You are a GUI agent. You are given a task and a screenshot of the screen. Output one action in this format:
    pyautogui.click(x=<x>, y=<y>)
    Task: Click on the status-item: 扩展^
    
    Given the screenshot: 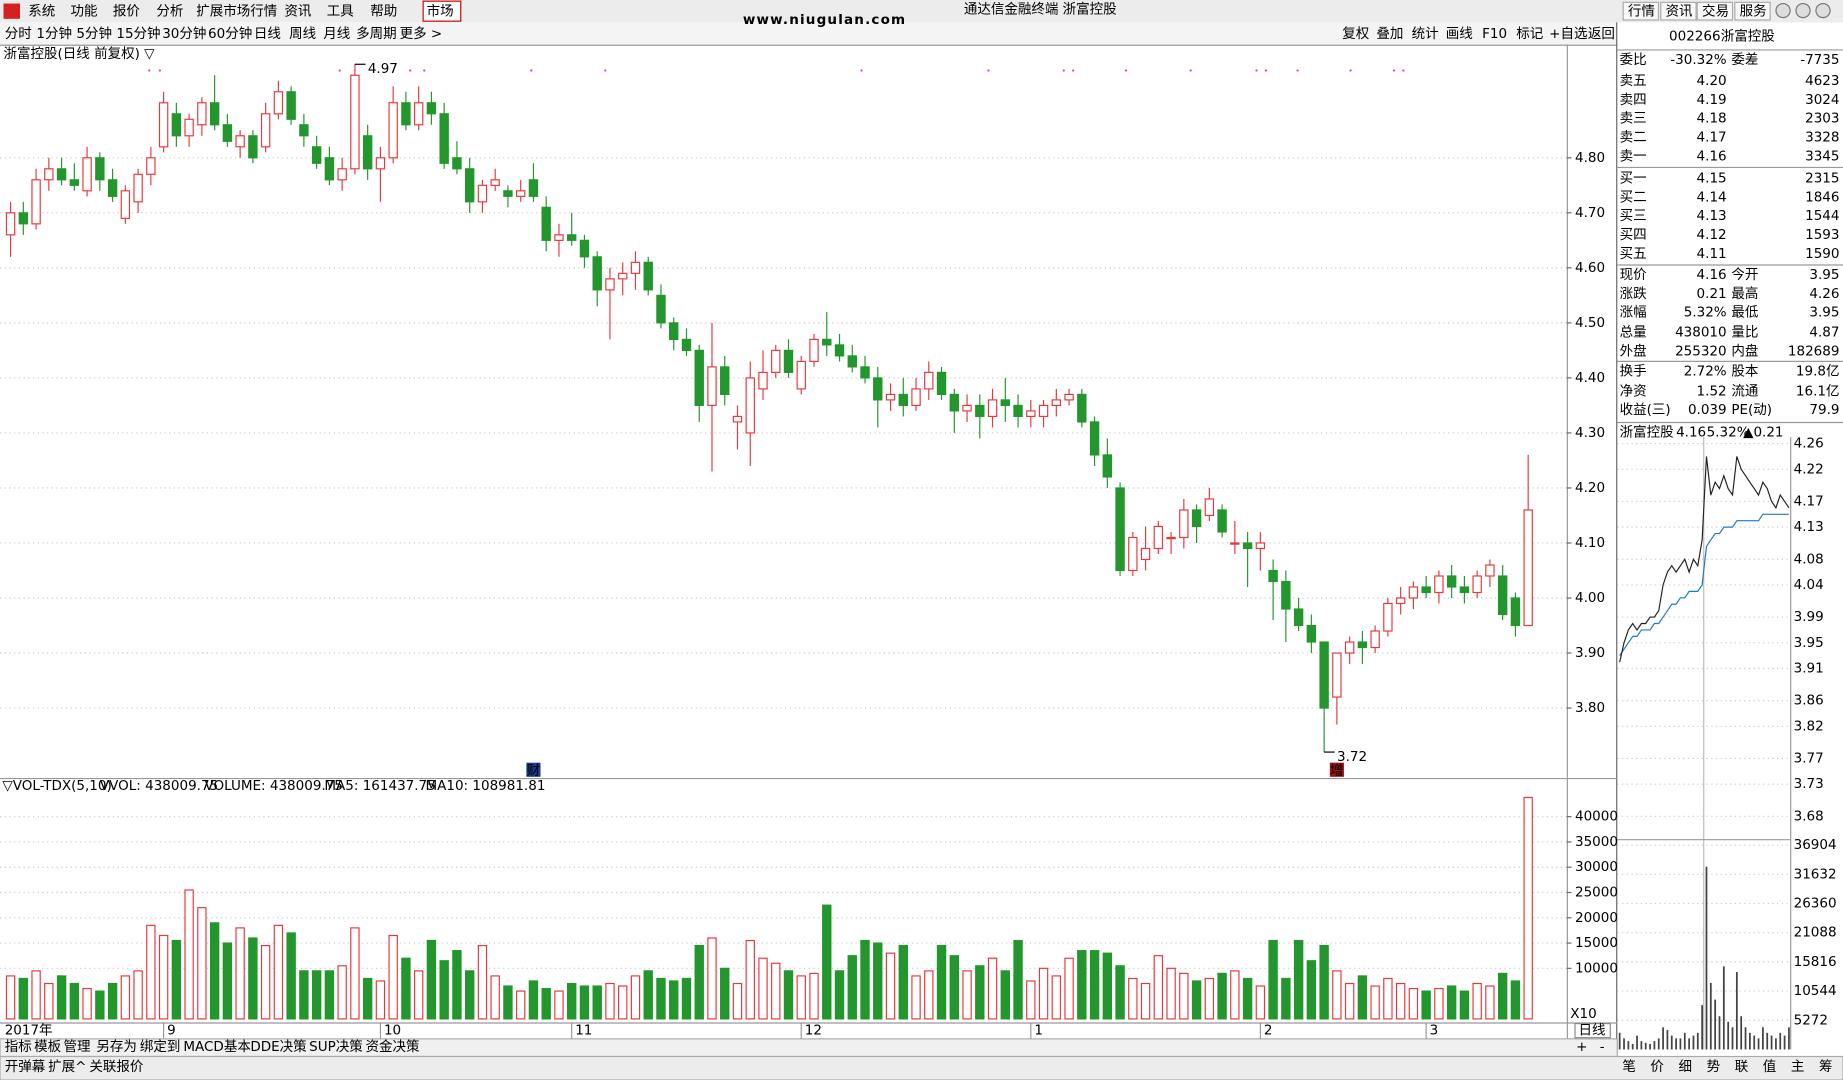 What is the action you would take?
    pyautogui.click(x=67, y=1067)
    